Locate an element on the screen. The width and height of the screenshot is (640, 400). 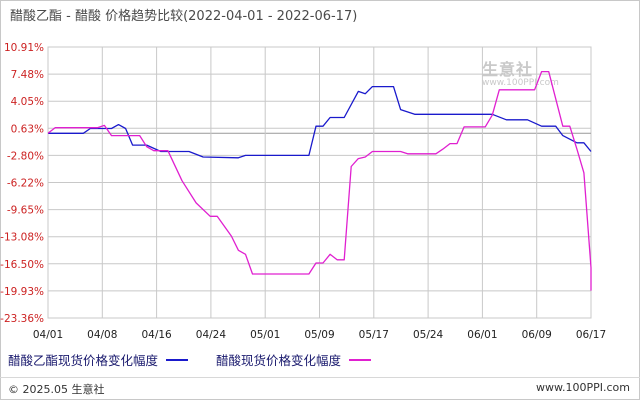
y-tick-label: -9.65% is located at coordinates (25, 211).